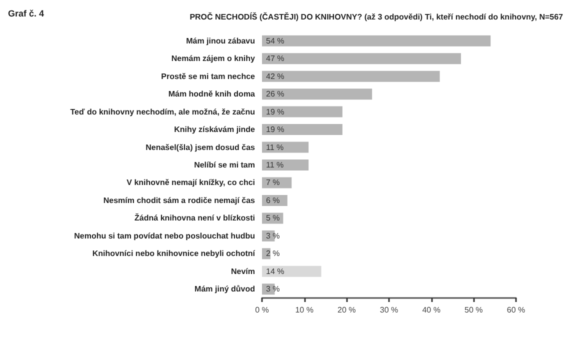 The height and width of the screenshot is (340, 580). Describe the element at coordinates (275, 271) in the screenshot. I see `data-label: 14 %` at that location.